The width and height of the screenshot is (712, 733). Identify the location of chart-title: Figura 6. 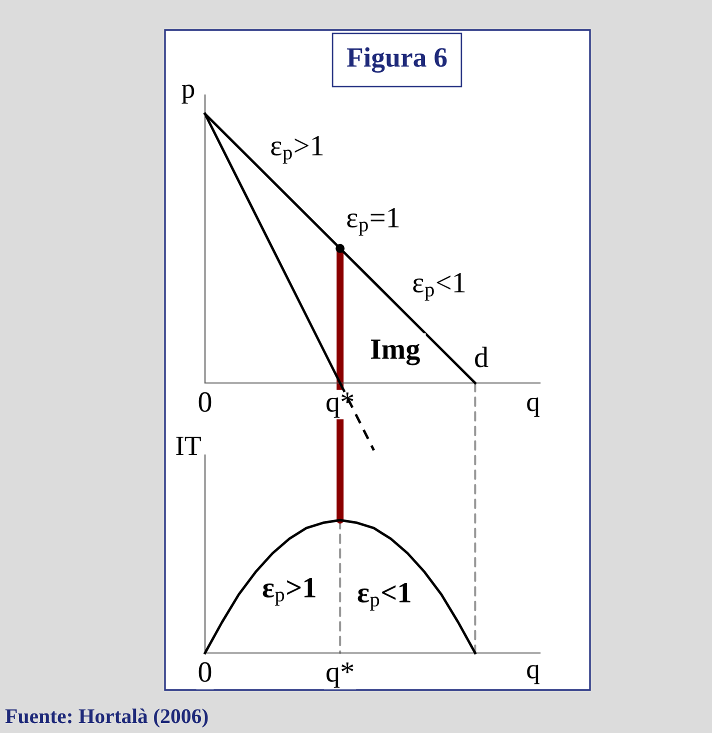
(396, 60).